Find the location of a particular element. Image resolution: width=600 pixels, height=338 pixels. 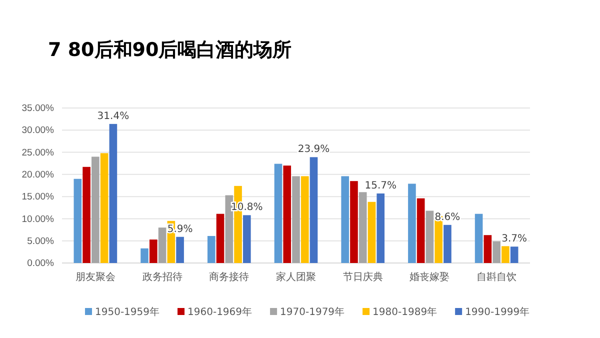

legend-label: 1970-1979年 is located at coordinates (312, 312).